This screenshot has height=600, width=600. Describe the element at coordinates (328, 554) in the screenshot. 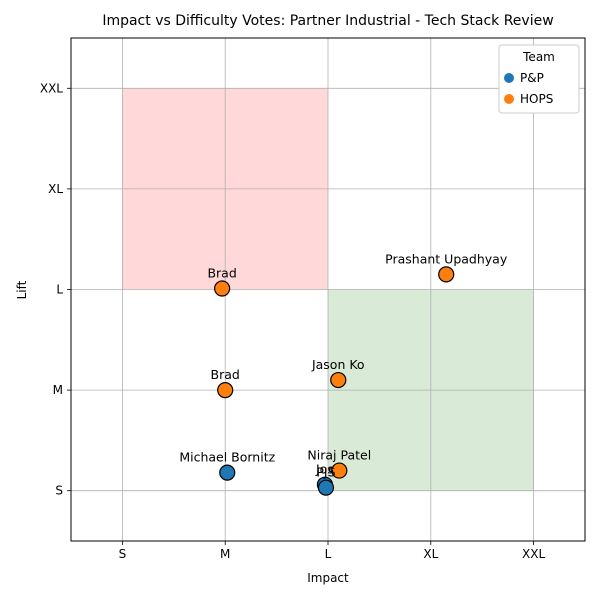

I see `x-tick-label-l: L` at that location.